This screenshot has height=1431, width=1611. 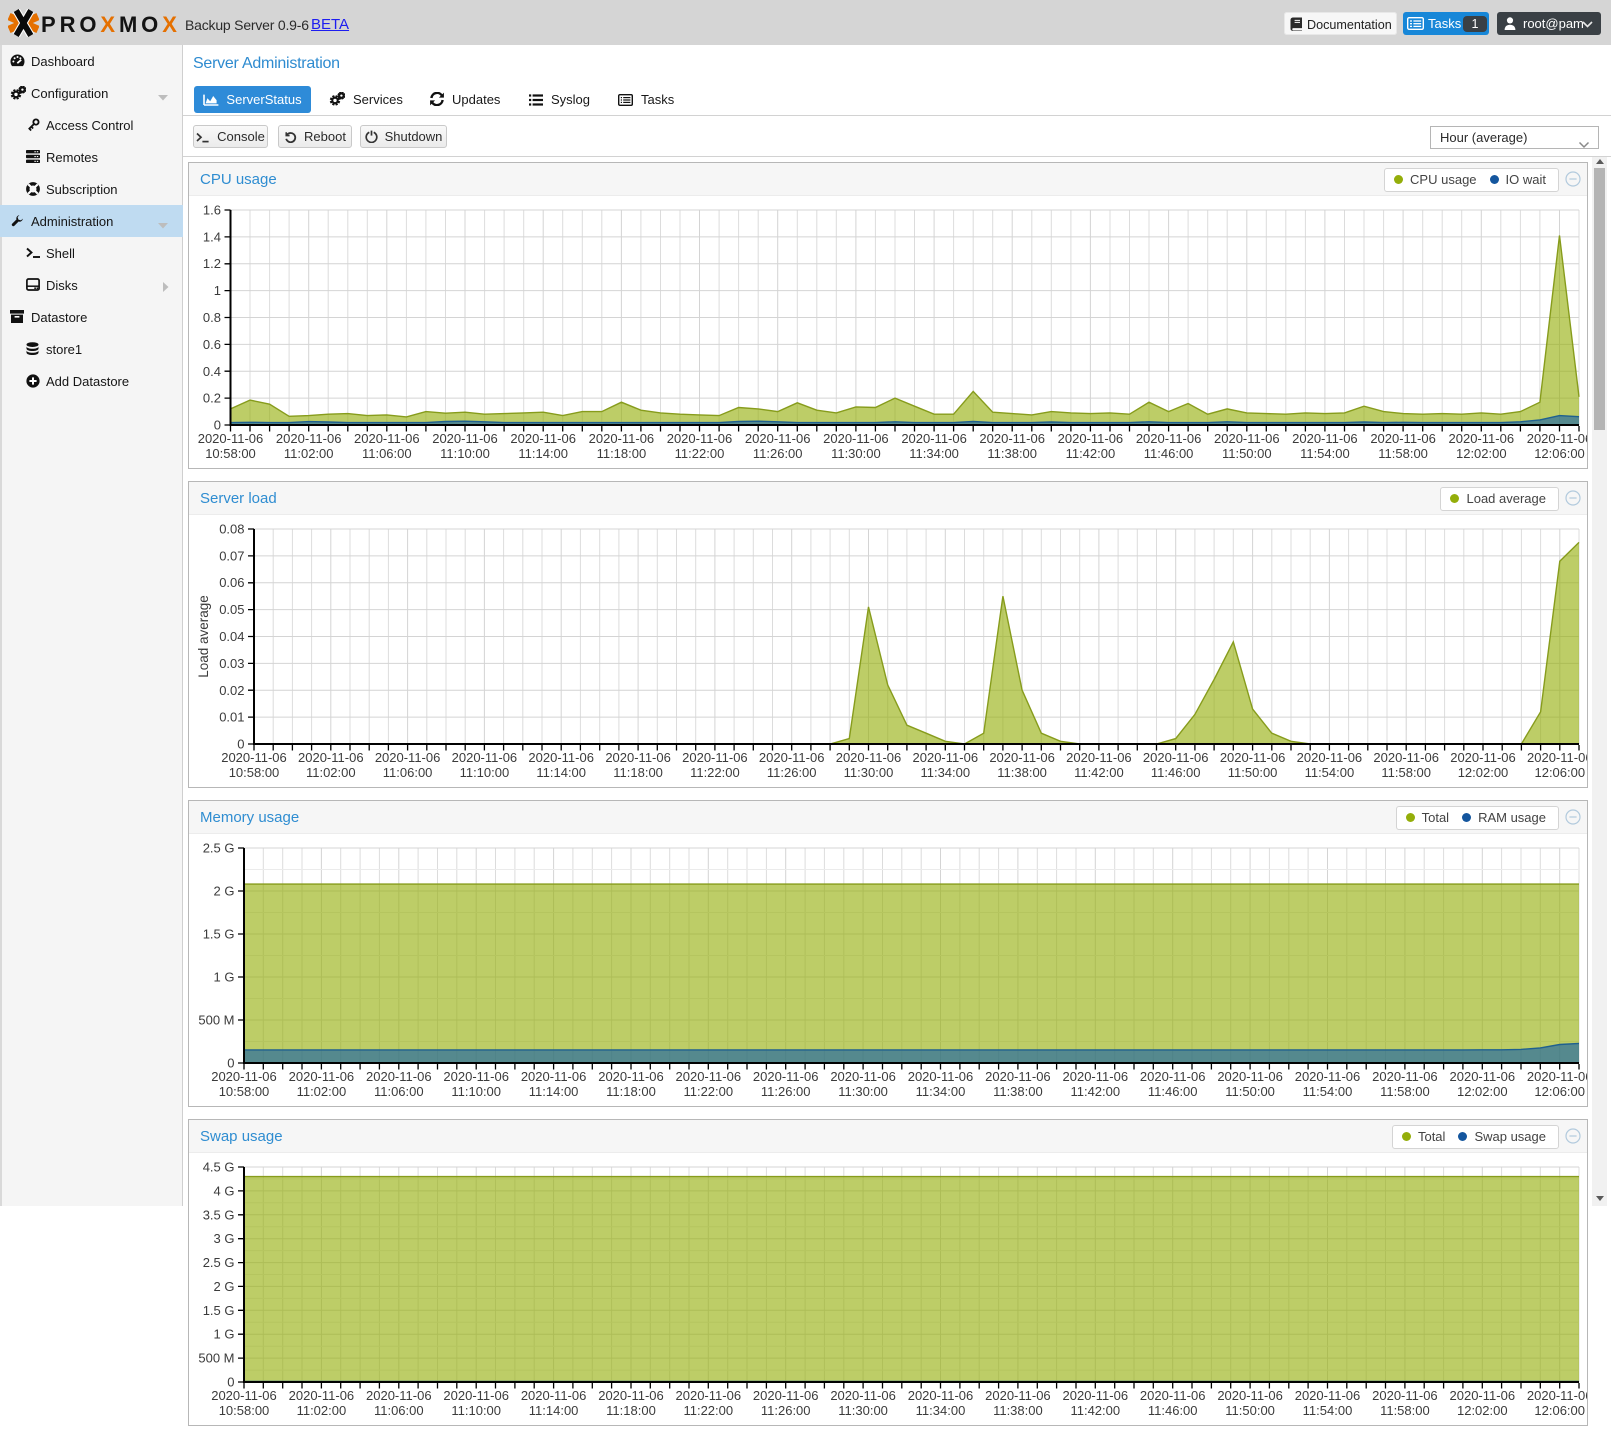 I want to click on svg-text: 1.2, so click(x=212, y=263).